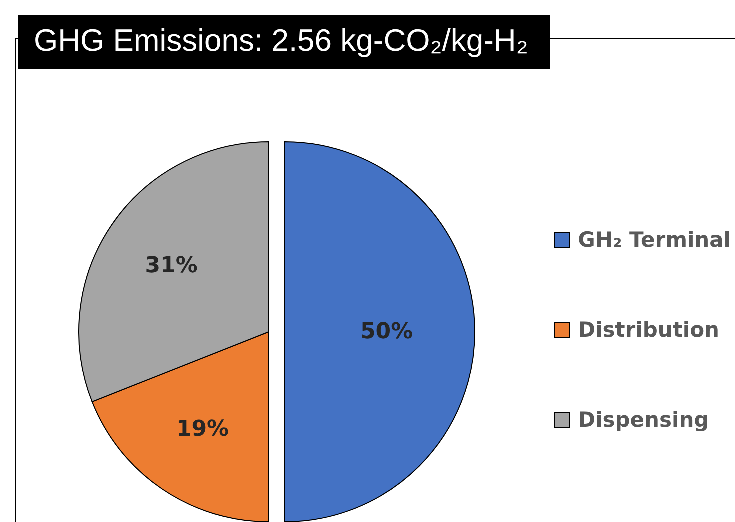 This screenshot has height=522, width=735. I want to click on data-label: 50%, so click(387, 332).